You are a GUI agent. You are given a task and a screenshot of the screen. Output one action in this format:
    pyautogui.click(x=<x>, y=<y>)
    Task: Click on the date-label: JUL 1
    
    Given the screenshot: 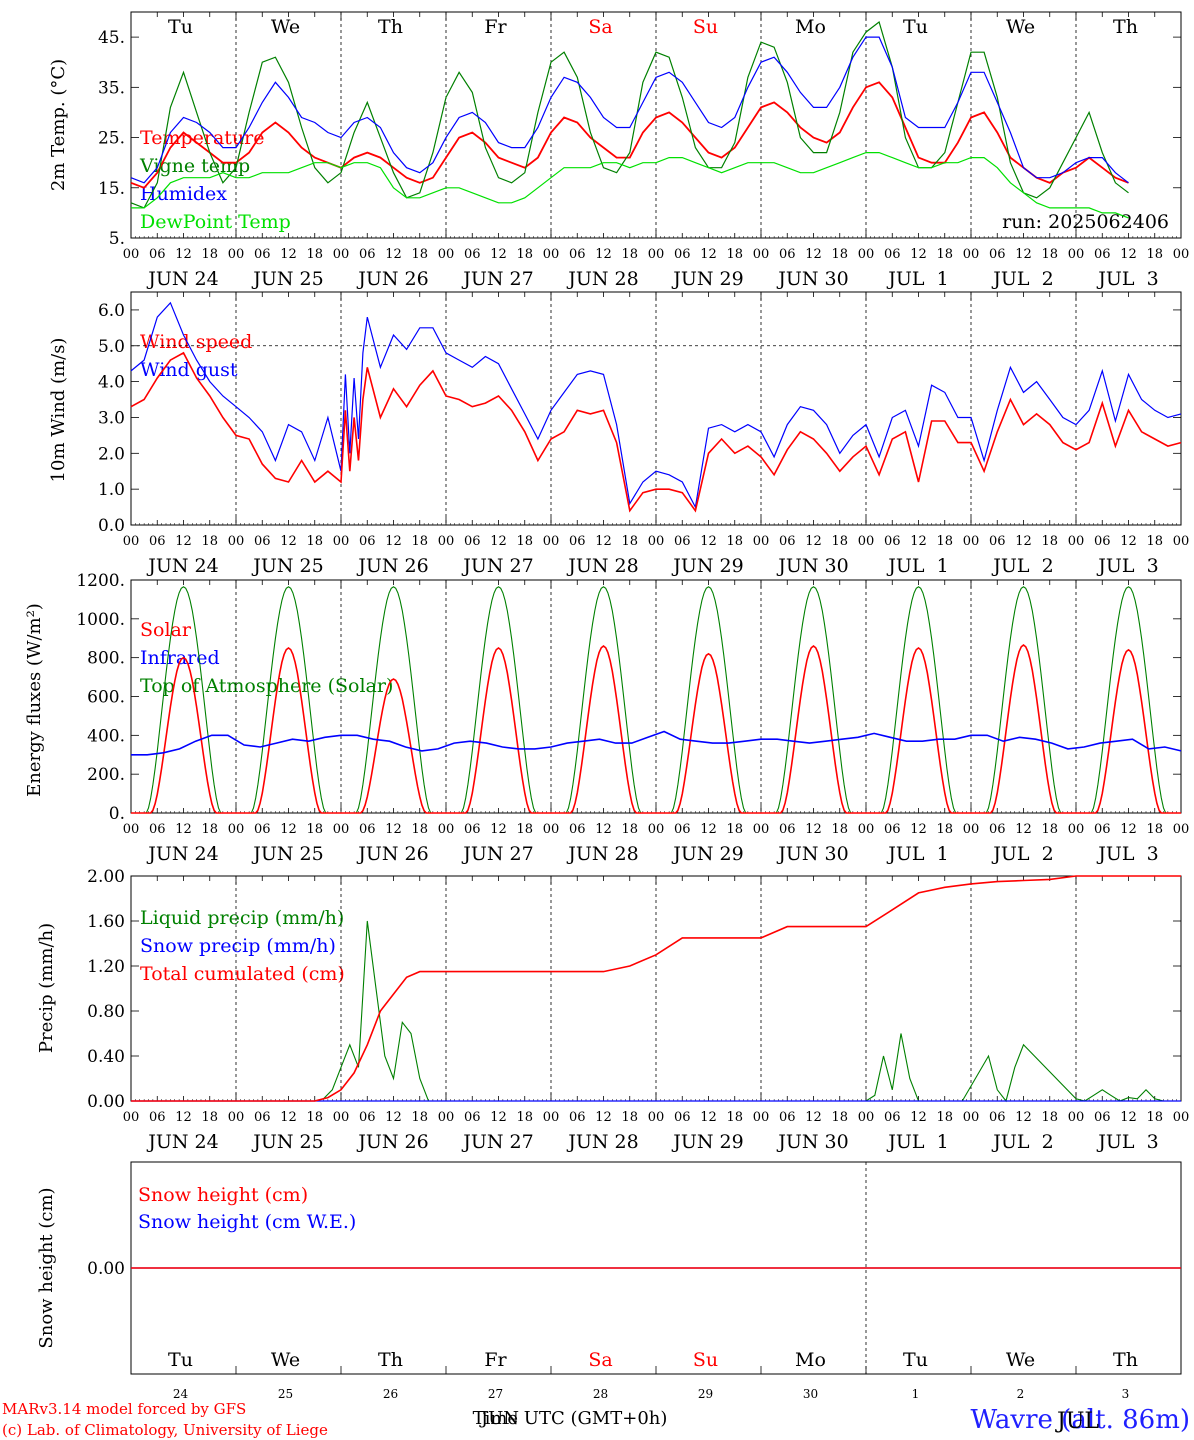 What is the action you would take?
    pyautogui.click(x=917, y=854)
    